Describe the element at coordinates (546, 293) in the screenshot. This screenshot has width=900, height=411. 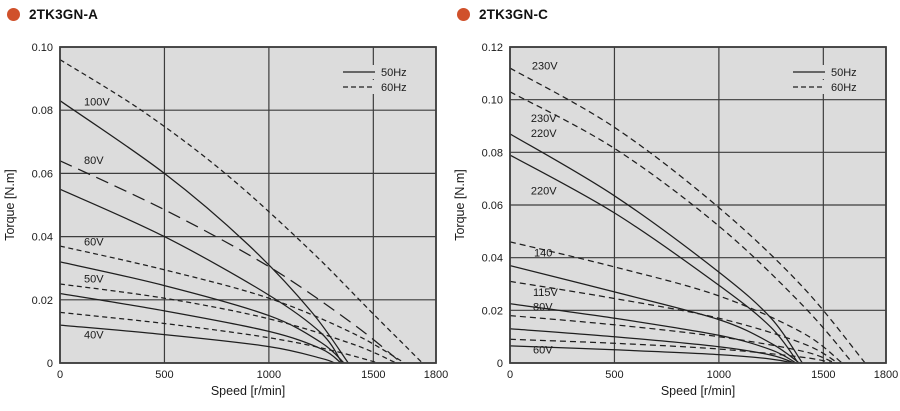
I see `voltage-label-115v: 115V` at that location.